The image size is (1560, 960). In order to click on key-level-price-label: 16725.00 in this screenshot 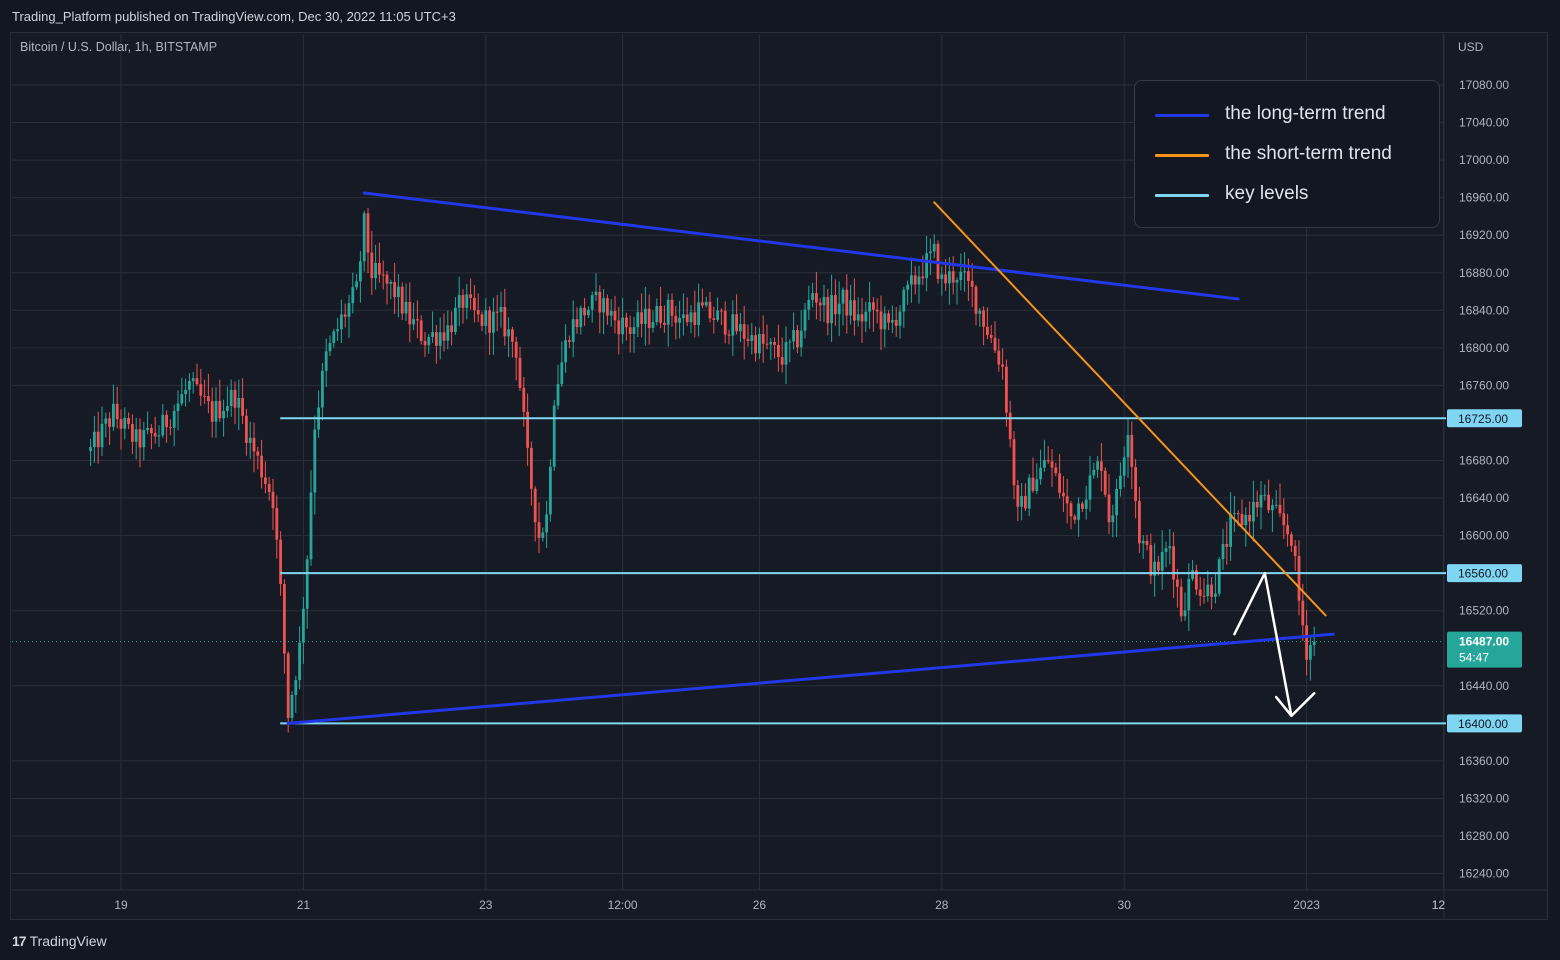, I will do `click(1483, 419)`.